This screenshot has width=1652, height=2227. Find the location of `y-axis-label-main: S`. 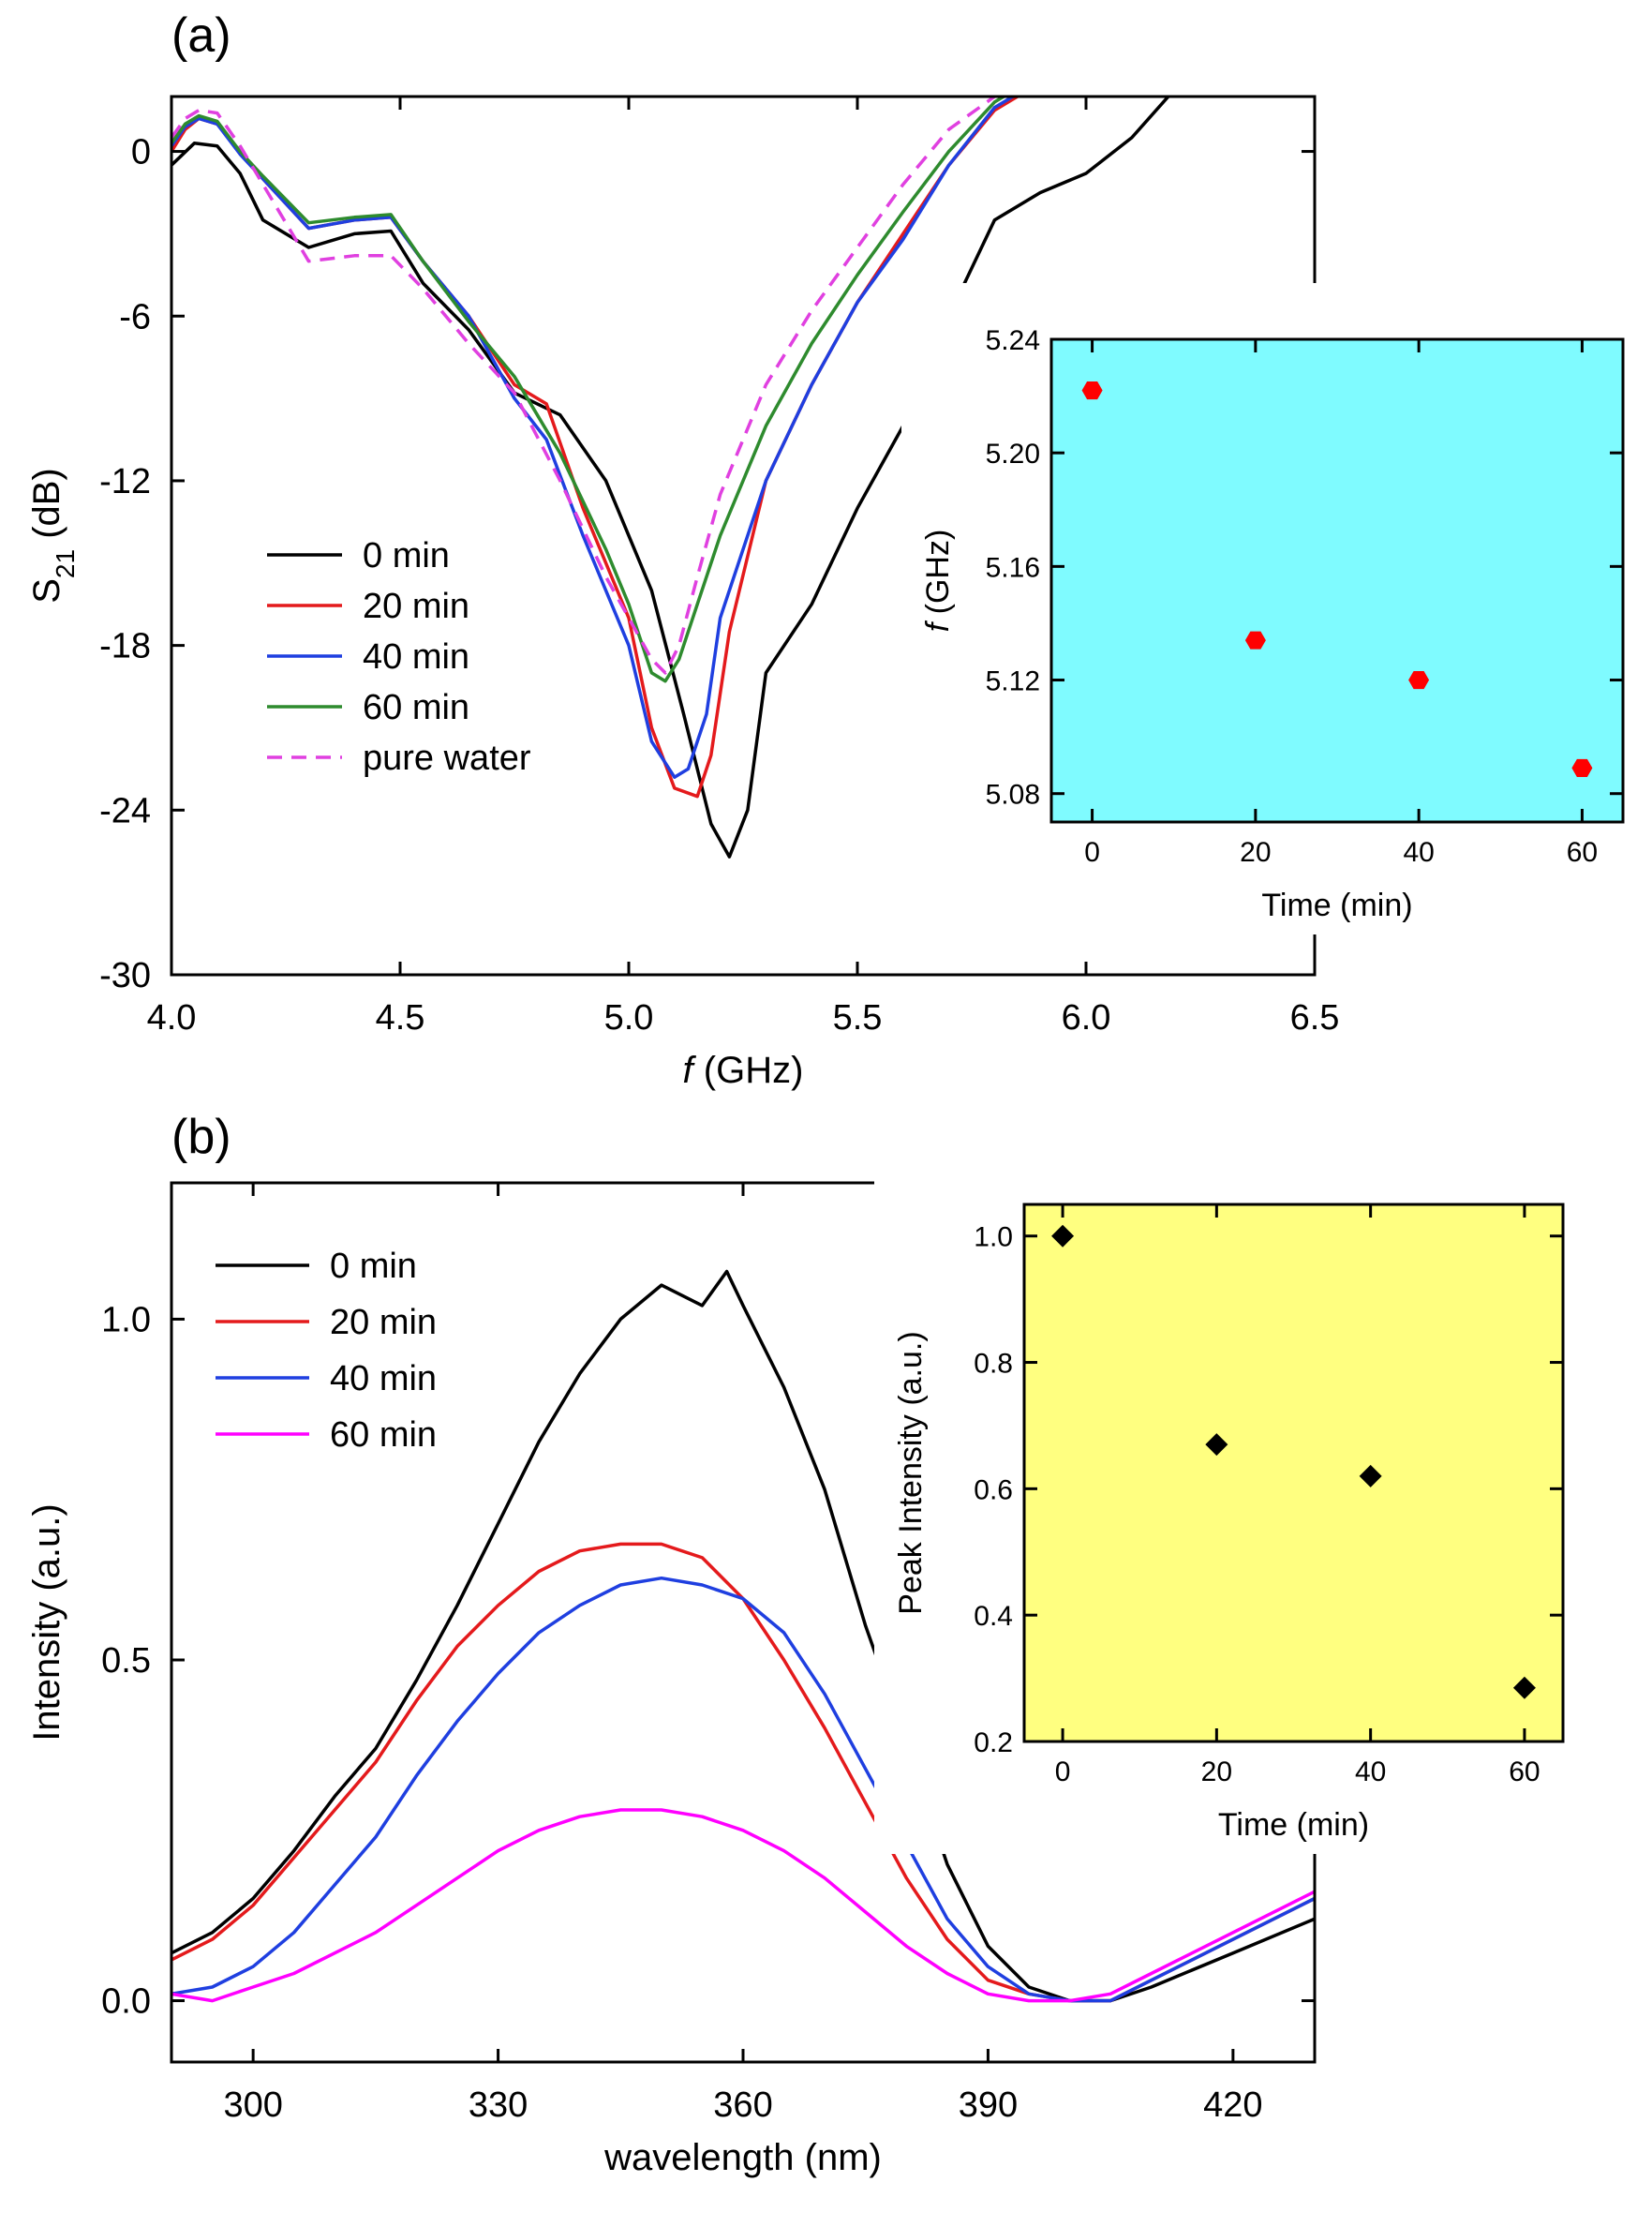

y-axis-label-main: S is located at coordinates (46, 591).